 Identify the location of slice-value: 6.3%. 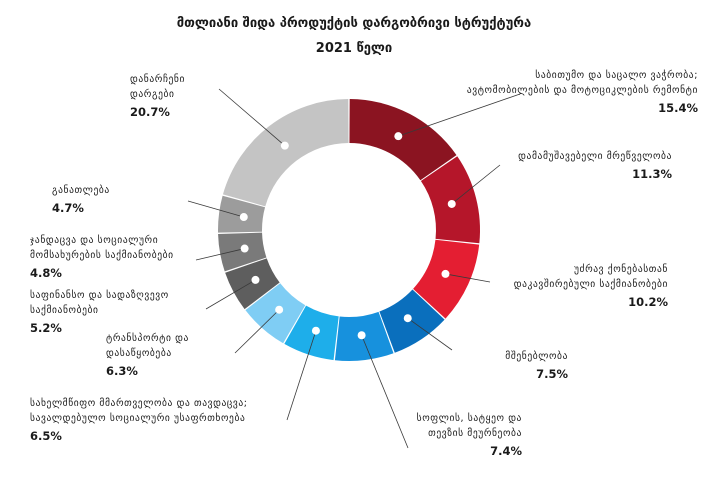
(122, 371).